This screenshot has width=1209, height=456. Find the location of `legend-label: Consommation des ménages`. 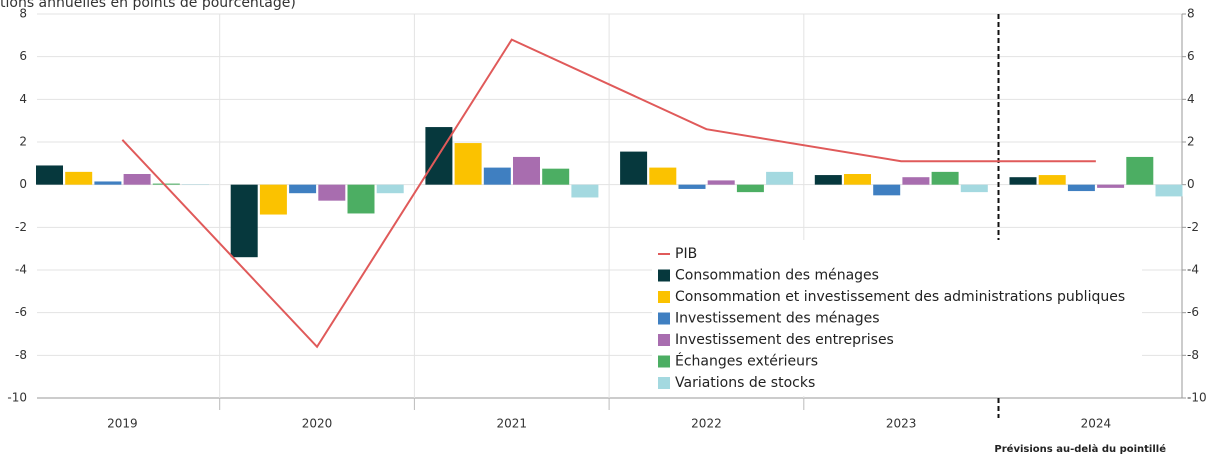

legend-label: Consommation des ménages is located at coordinates (777, 276).